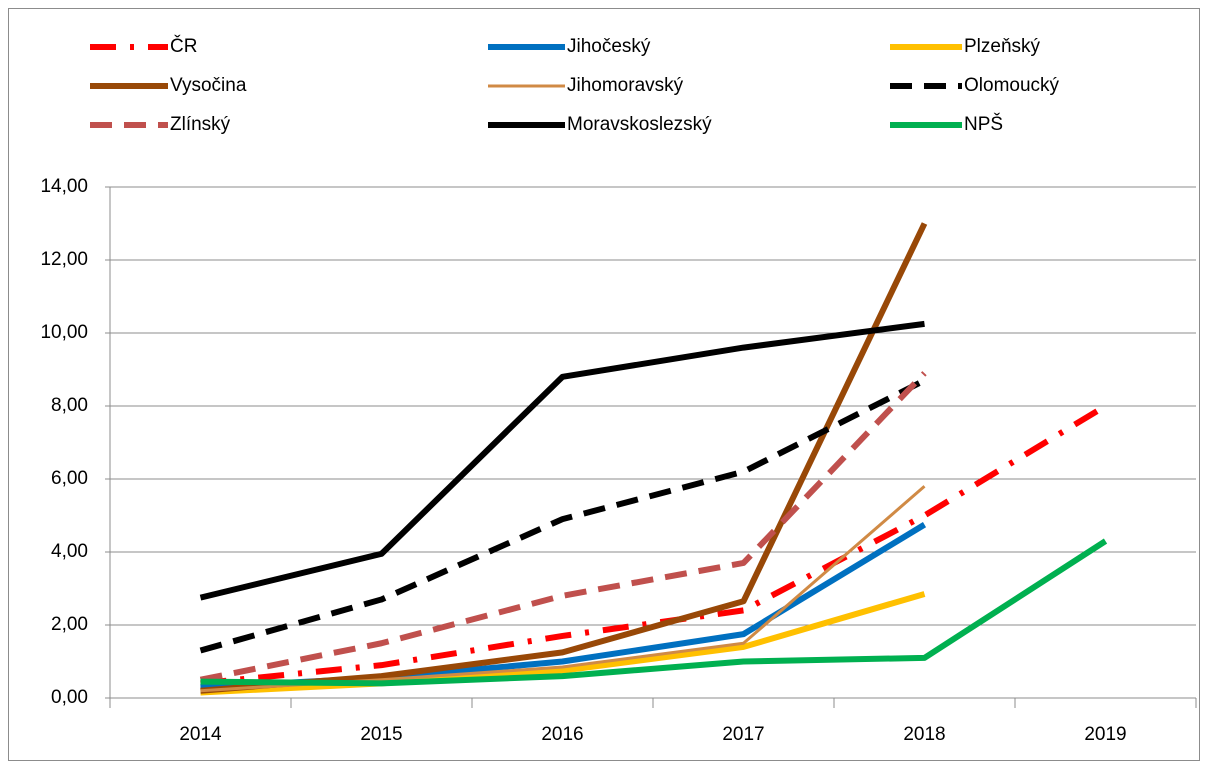 Image resolution: width=1209 pixels, height=762 pixels. What do you see at coordinates (200, 734) in the screenshot?
I see `x-tick-label: 2014` at bounding box center [200, 734].